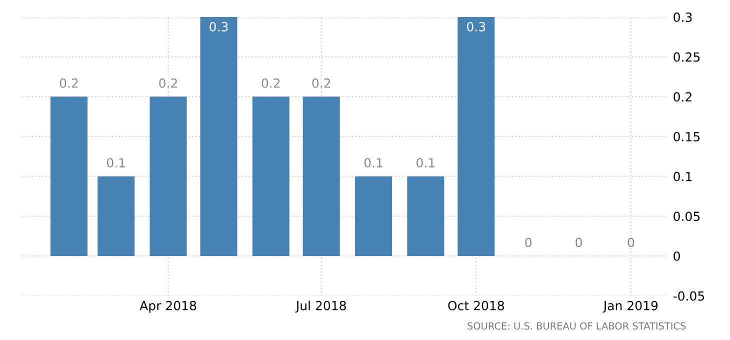 The image size is (730, 340). Describe the element at coordinates (683, 97) in the screenshot. I see `y-tick-label: 0.2` at that location.